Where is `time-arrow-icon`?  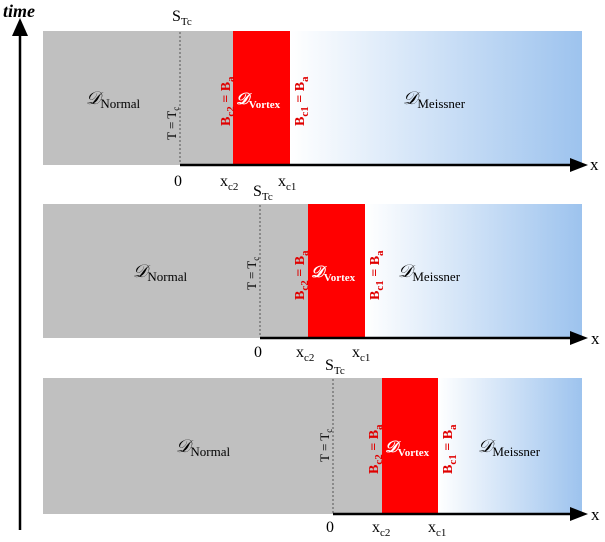 time-arrow-icon is located at coordinates (20, 27).